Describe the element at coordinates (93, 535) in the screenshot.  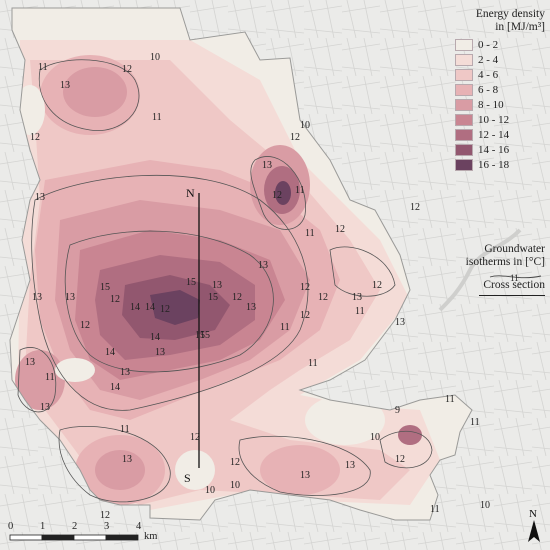
I see `scale-bar: 0 1 2 3 4 km` at that location.